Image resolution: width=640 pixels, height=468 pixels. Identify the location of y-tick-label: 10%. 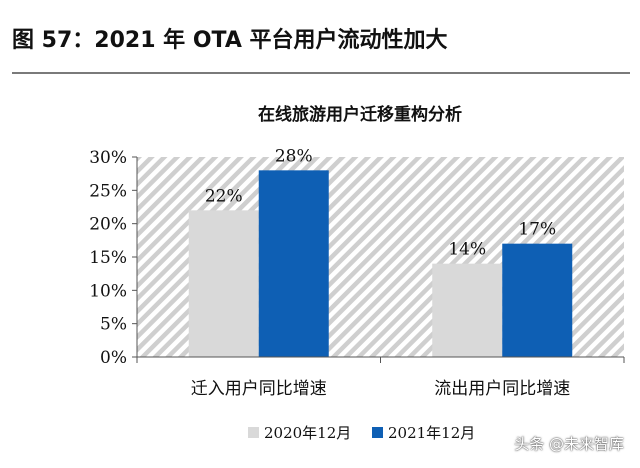
(108, 291).